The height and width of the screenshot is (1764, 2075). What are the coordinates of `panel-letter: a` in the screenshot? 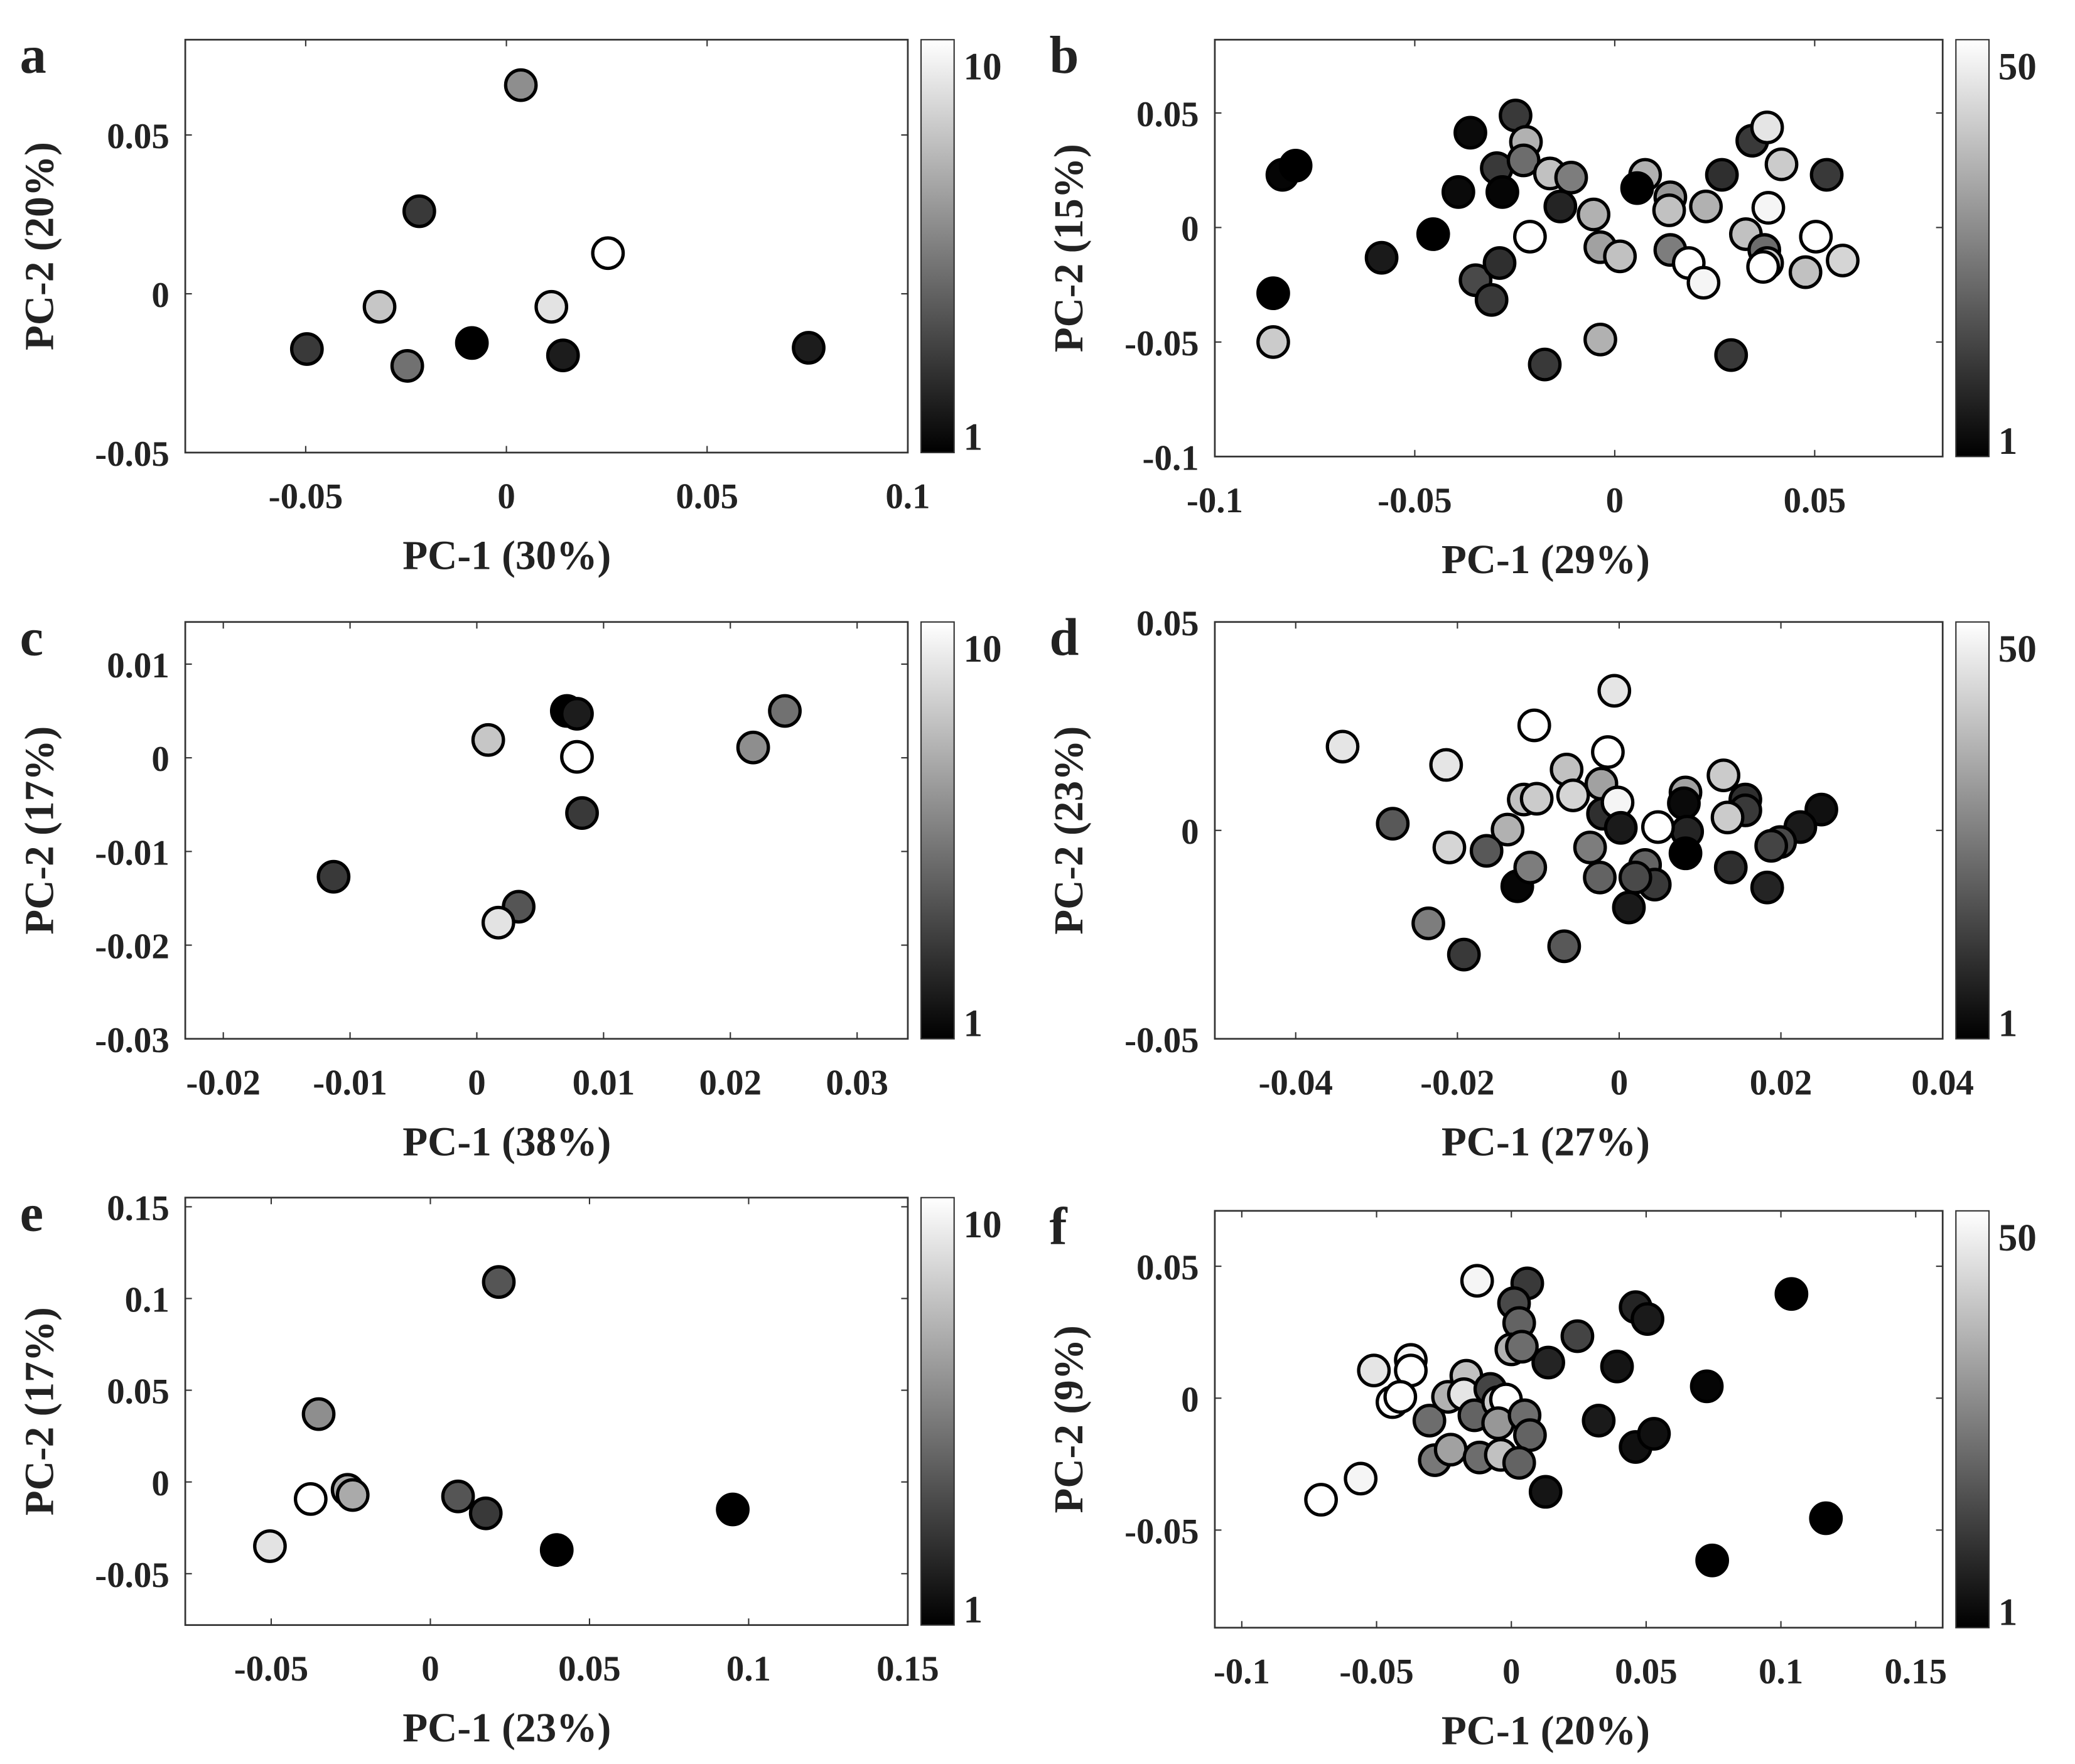 It's located at (33, 55).